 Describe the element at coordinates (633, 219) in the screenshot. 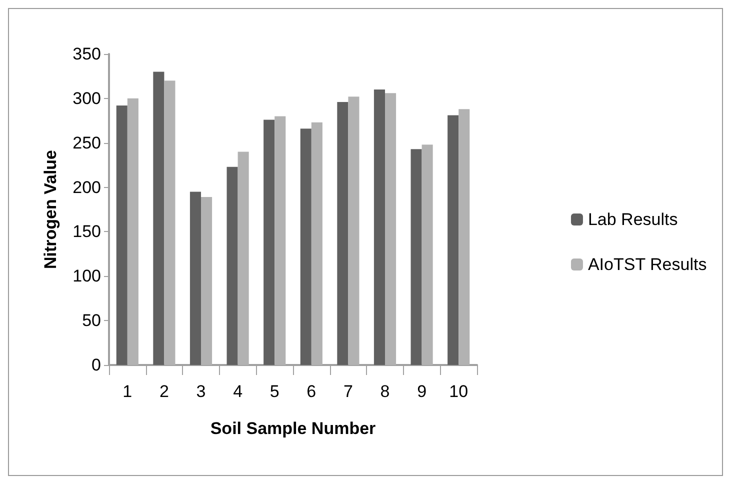

I see `legend-label: Lab Results` at that location.